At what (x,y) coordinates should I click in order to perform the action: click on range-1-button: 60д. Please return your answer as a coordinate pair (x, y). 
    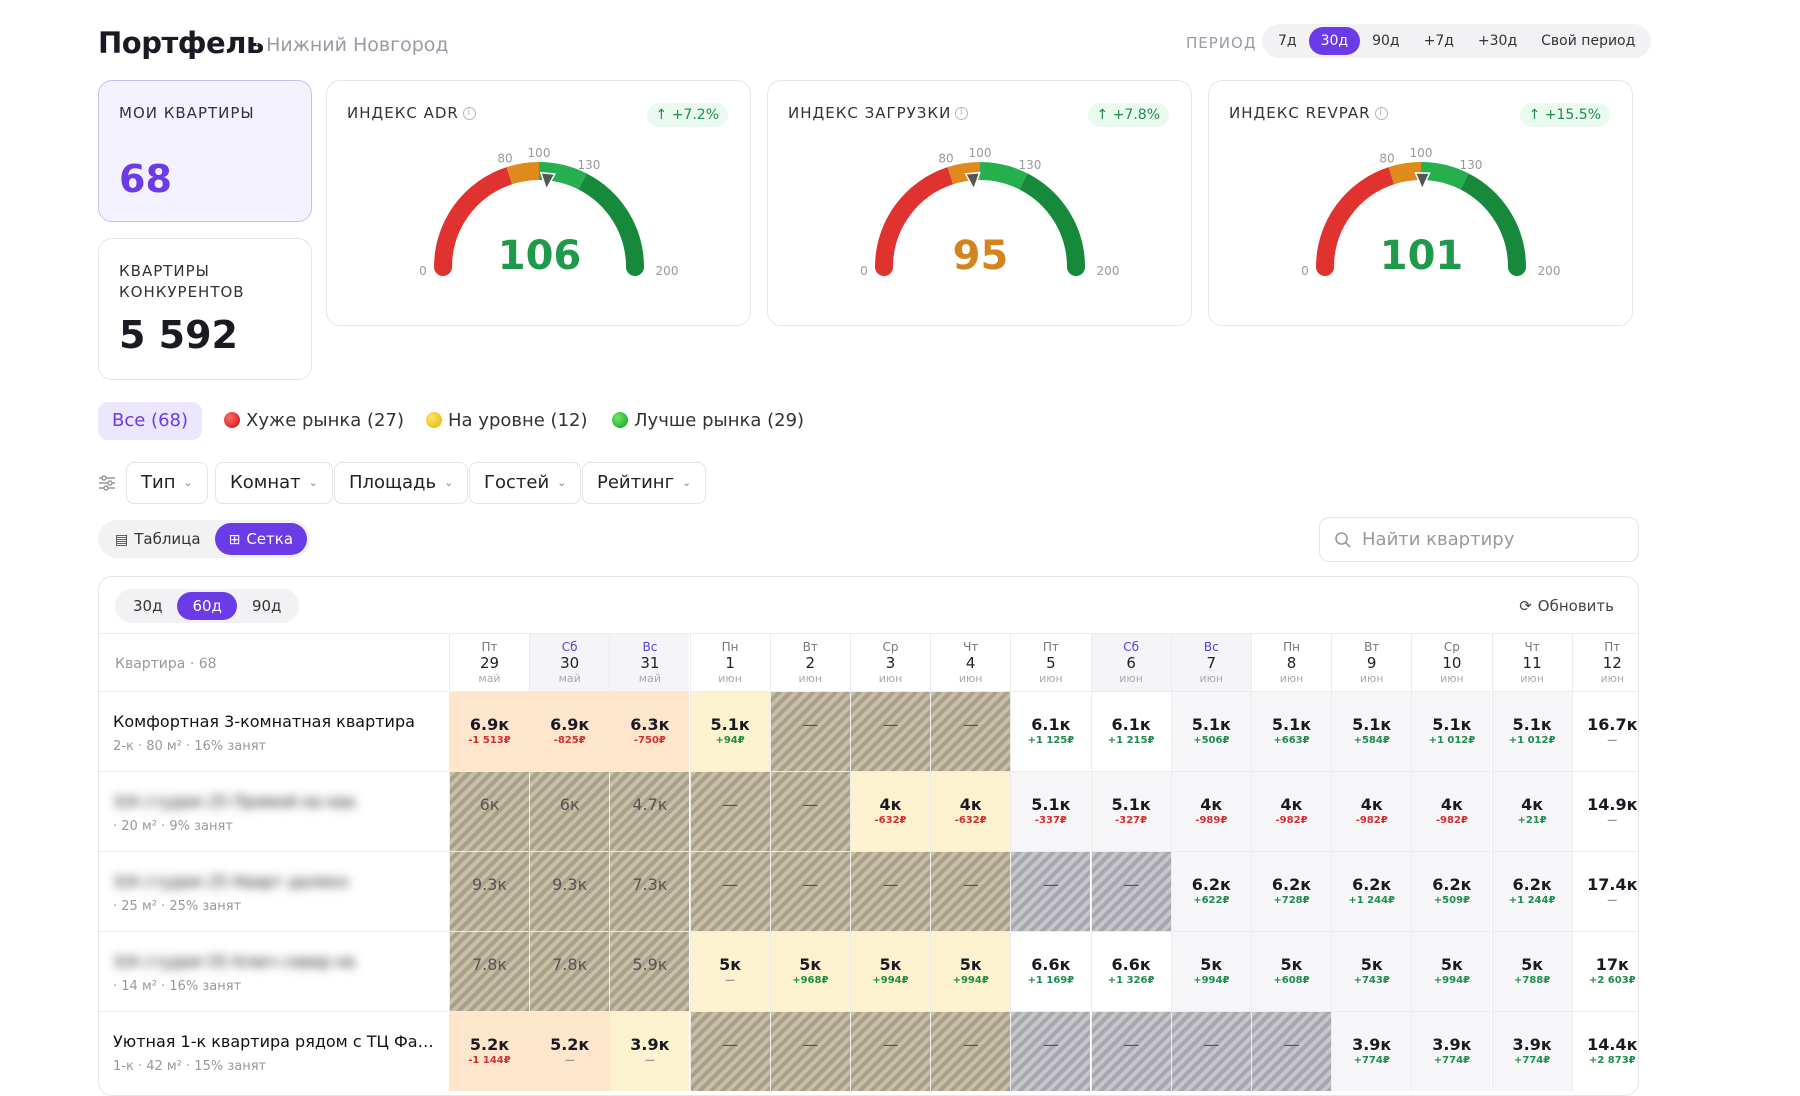
    Looking at the image, I should click on (207, 606).